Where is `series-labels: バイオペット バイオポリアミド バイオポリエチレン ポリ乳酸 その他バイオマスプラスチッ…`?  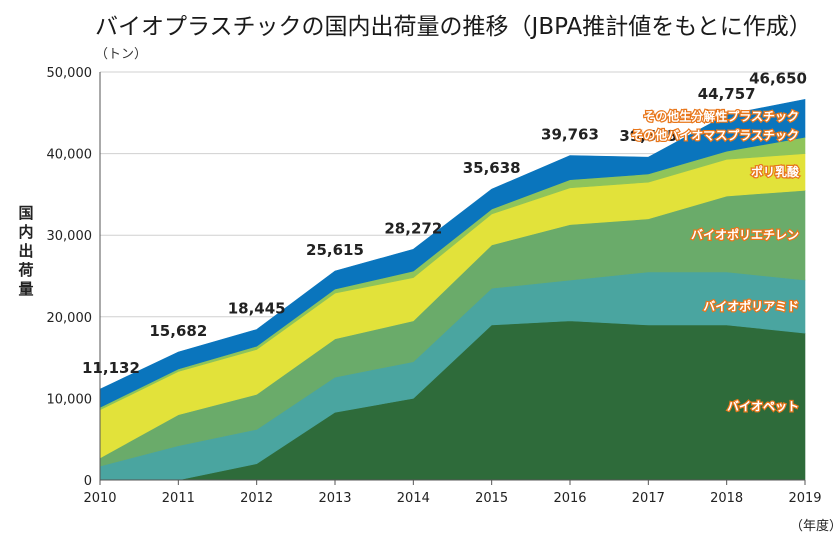 series-labels: バイオペット バイオポリアミド バイオポリエチレン ポリ乳酸 その他バイオマスプラスチッ… is located at coordinates (715, 261).